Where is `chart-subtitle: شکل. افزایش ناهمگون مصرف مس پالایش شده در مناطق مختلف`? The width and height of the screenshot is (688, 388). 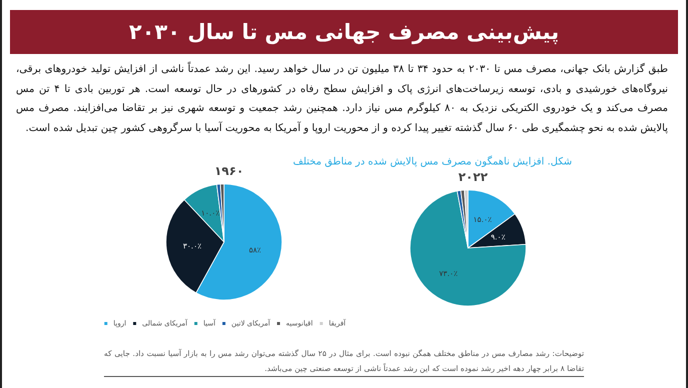
chart-subtitle: شکل. افزایش ناهمگون مصرف مس پالایش شده در مناطق مختلف is located at coordinates (432, 162).